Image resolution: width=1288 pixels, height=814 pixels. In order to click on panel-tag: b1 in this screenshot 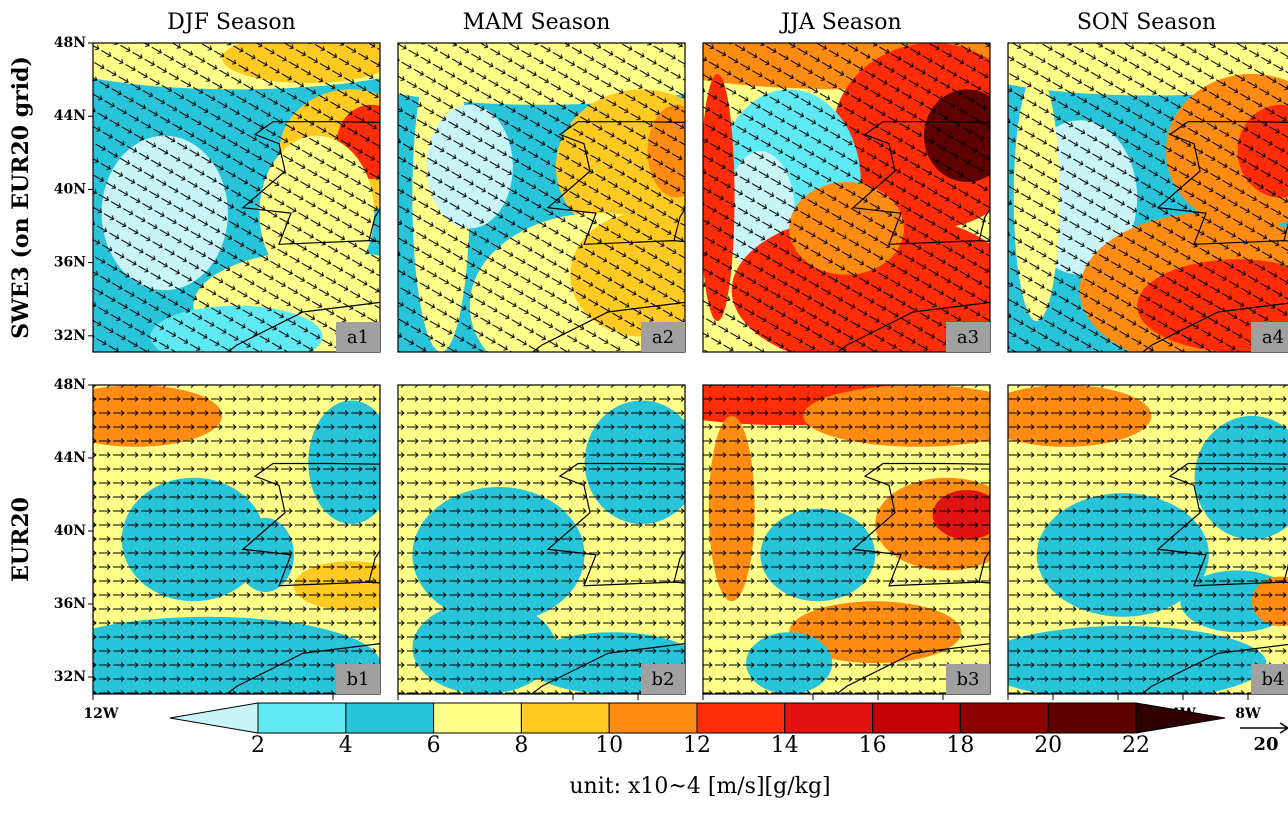, I will do `click(358, 679)`.